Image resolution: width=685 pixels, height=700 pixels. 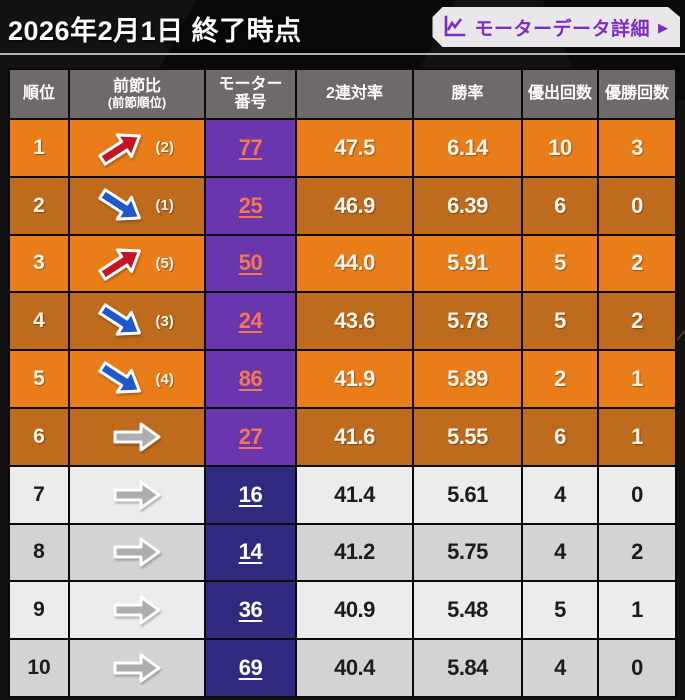 I want to click on win-rate-cell: 5.61, so click(x=467, y=494).